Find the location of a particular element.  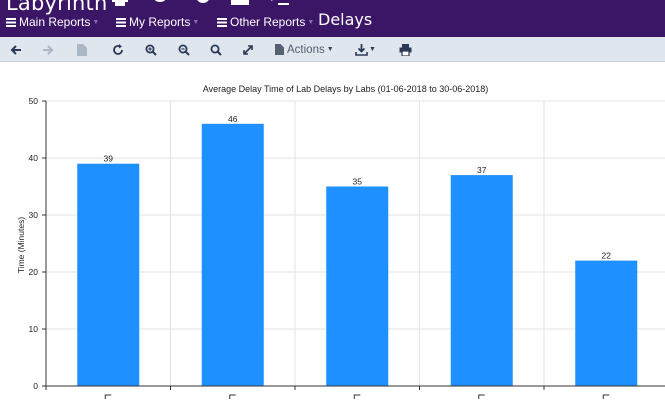

fullscreen-button is located at coordinates (248, 49).